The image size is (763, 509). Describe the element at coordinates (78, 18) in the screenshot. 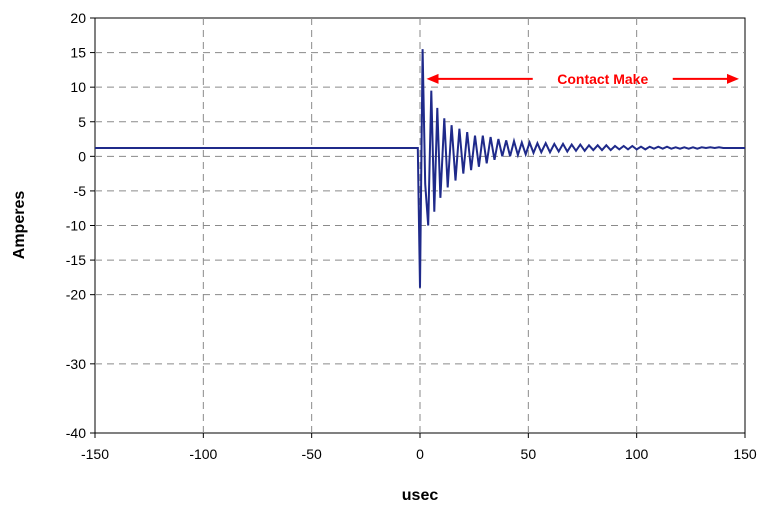

I see `y-tick-label: 20` at that location.